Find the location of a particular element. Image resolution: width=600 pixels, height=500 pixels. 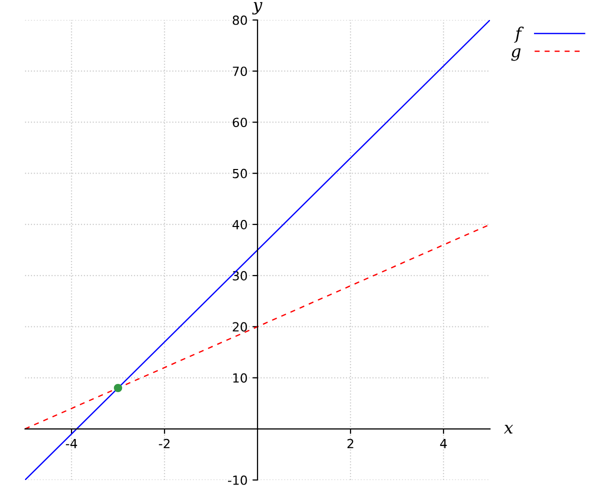

y-tick-label: 10 is located at coordinates (240, 378).